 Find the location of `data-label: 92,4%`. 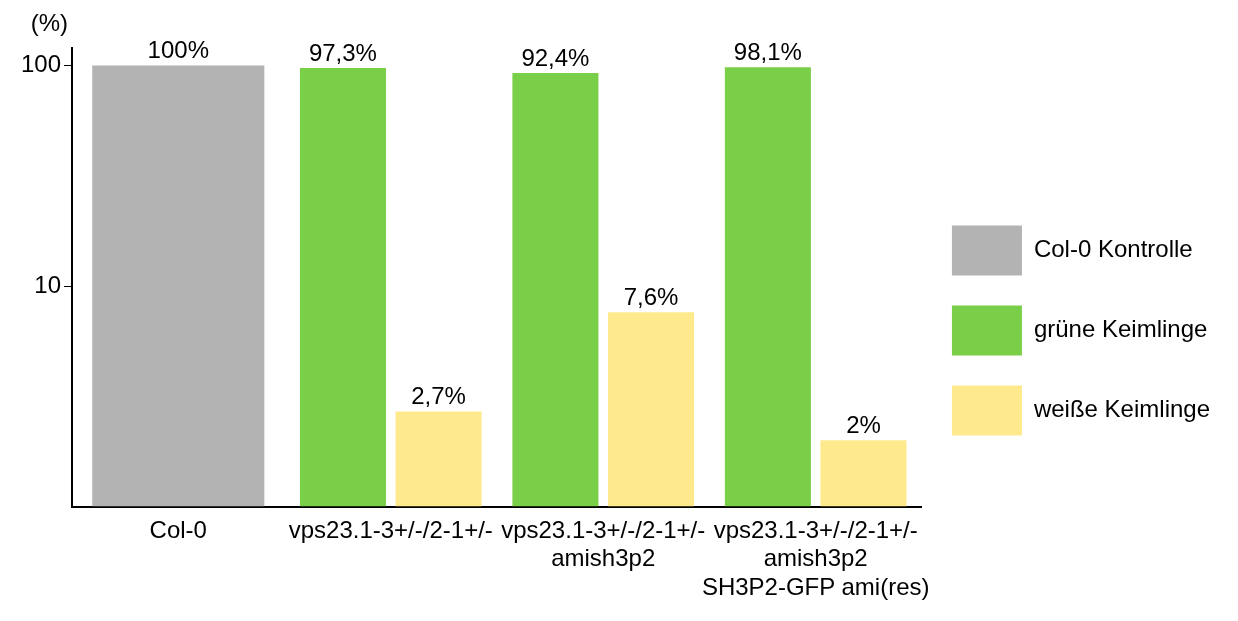

data-label: 92,4% is located at coordinates (555, 57).